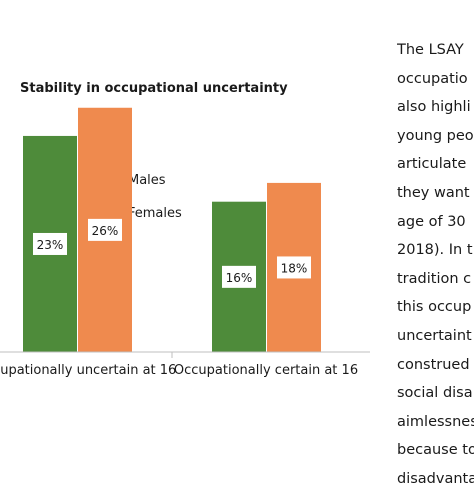 This screenshot has width=474, height=494. Describe the element at coordinates (435, 478) in the screenshot. I see `body-text-line: disadvanta` at that location.